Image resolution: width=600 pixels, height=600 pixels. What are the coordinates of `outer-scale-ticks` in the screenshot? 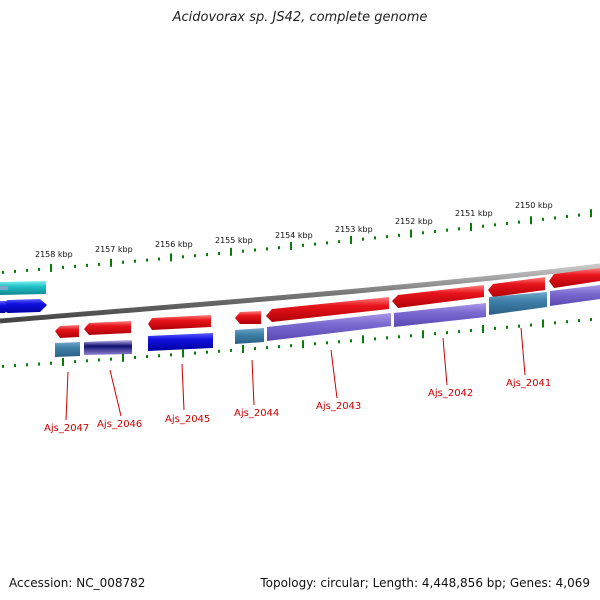 It's located at (297, 241).